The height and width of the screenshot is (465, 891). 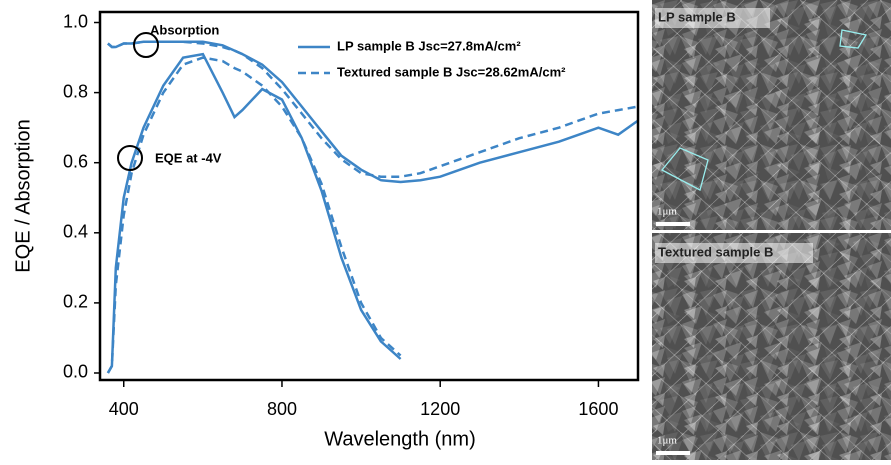 What do you see at coordinates (715, 251) in the screenshot?
I see `image-label: Textured sample B` at bounding box center [715, 251].